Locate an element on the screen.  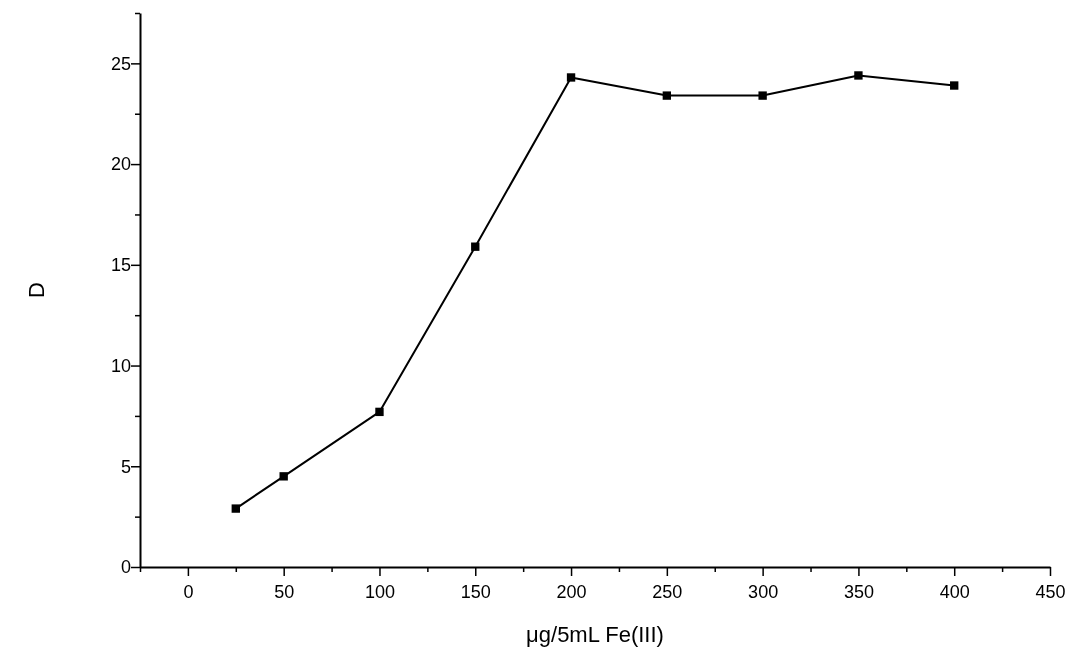
x-tick-label: 150 is located at coordinates (475, 591).